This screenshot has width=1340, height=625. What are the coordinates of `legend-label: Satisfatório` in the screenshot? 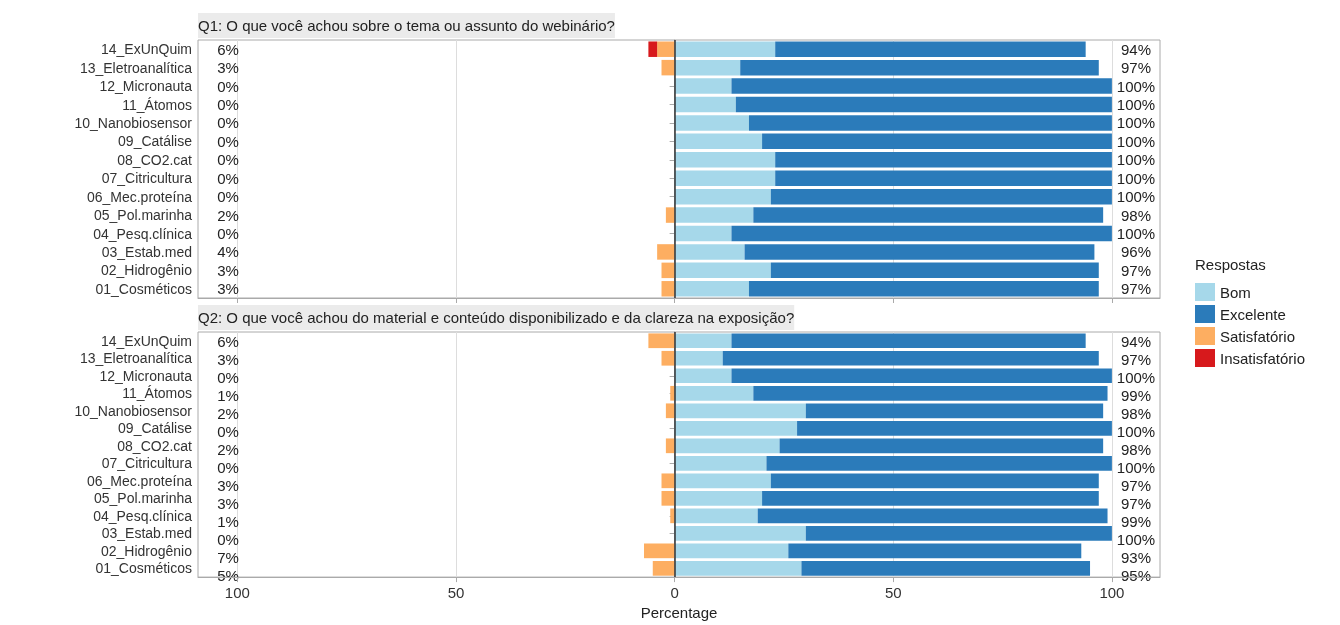 It's located at (1258, 336).